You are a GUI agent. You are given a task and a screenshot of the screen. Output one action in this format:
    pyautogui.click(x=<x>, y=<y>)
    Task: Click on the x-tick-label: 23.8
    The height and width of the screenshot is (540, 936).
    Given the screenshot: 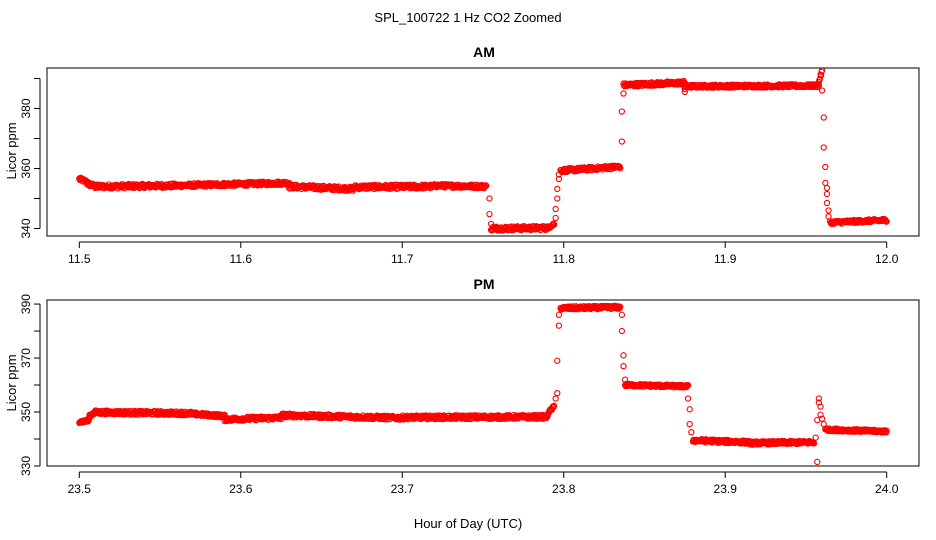 What is the action you would take?
    pyautogui.click(x=564, y=489)
    